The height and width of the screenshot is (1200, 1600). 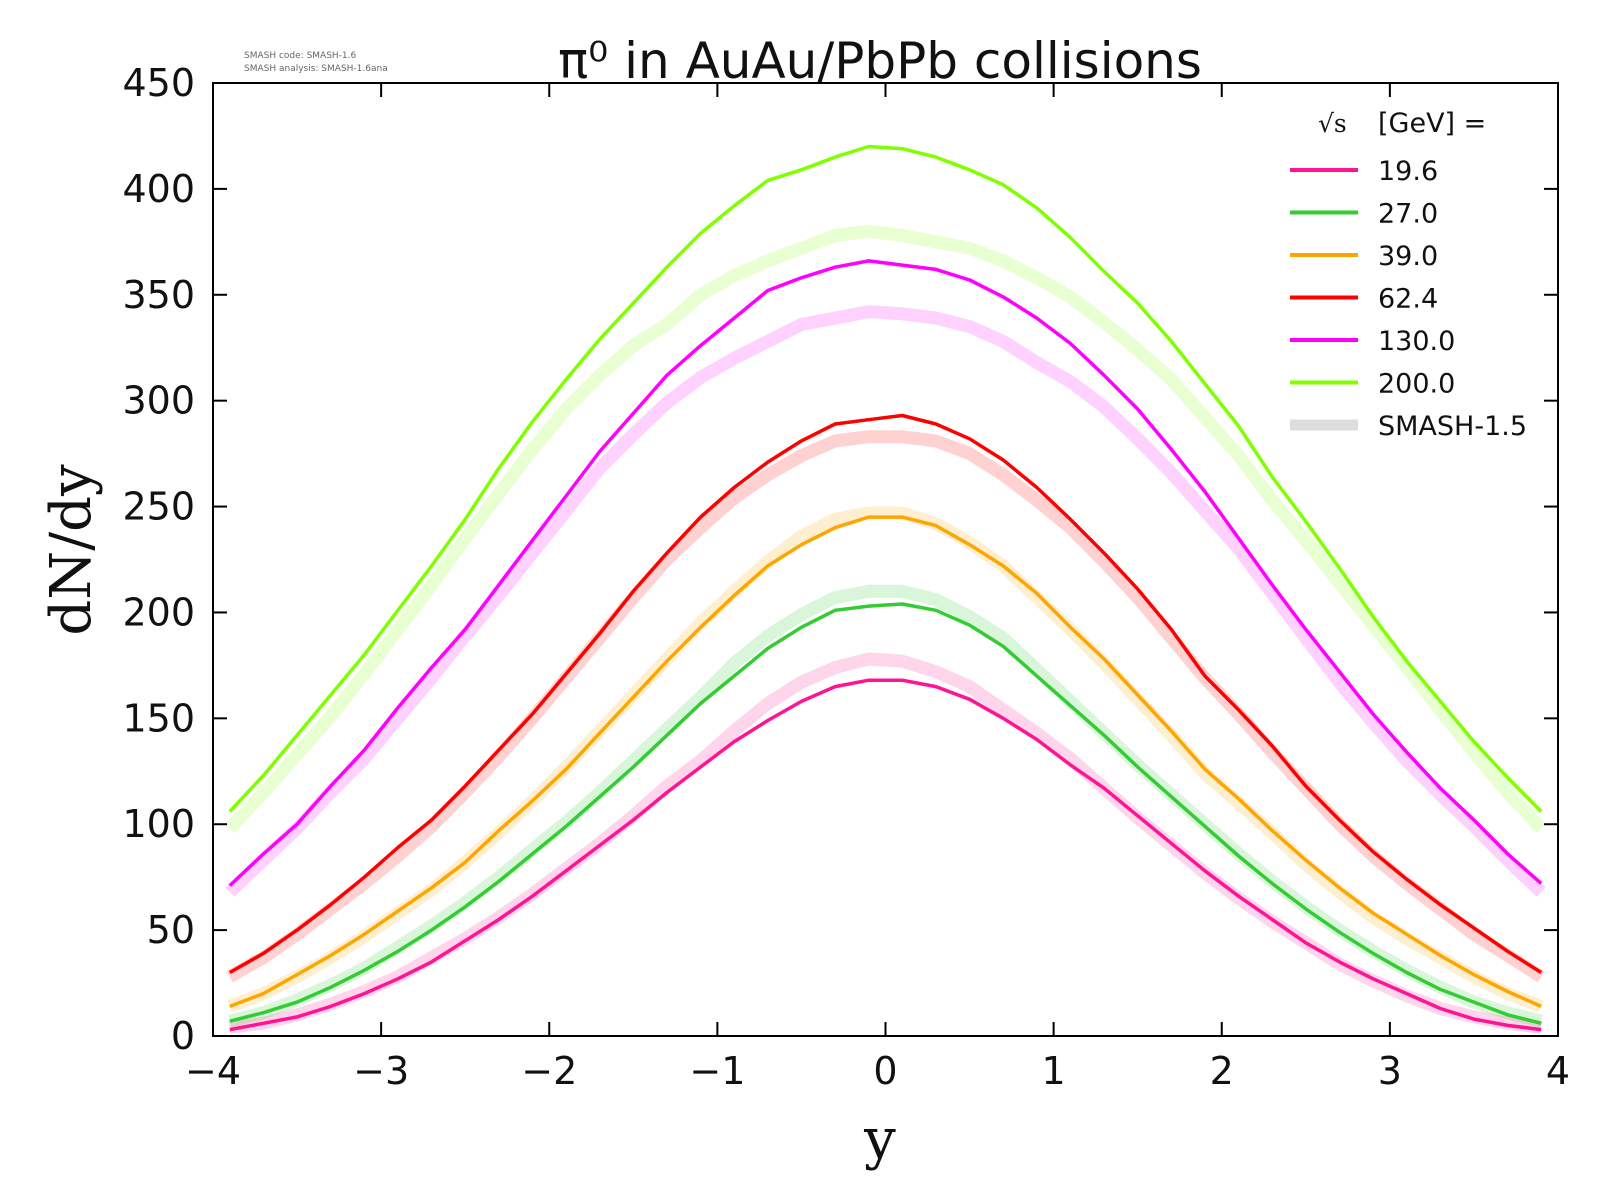 I want to click on x-tick-label: −4, so click(x=213, y=1071).